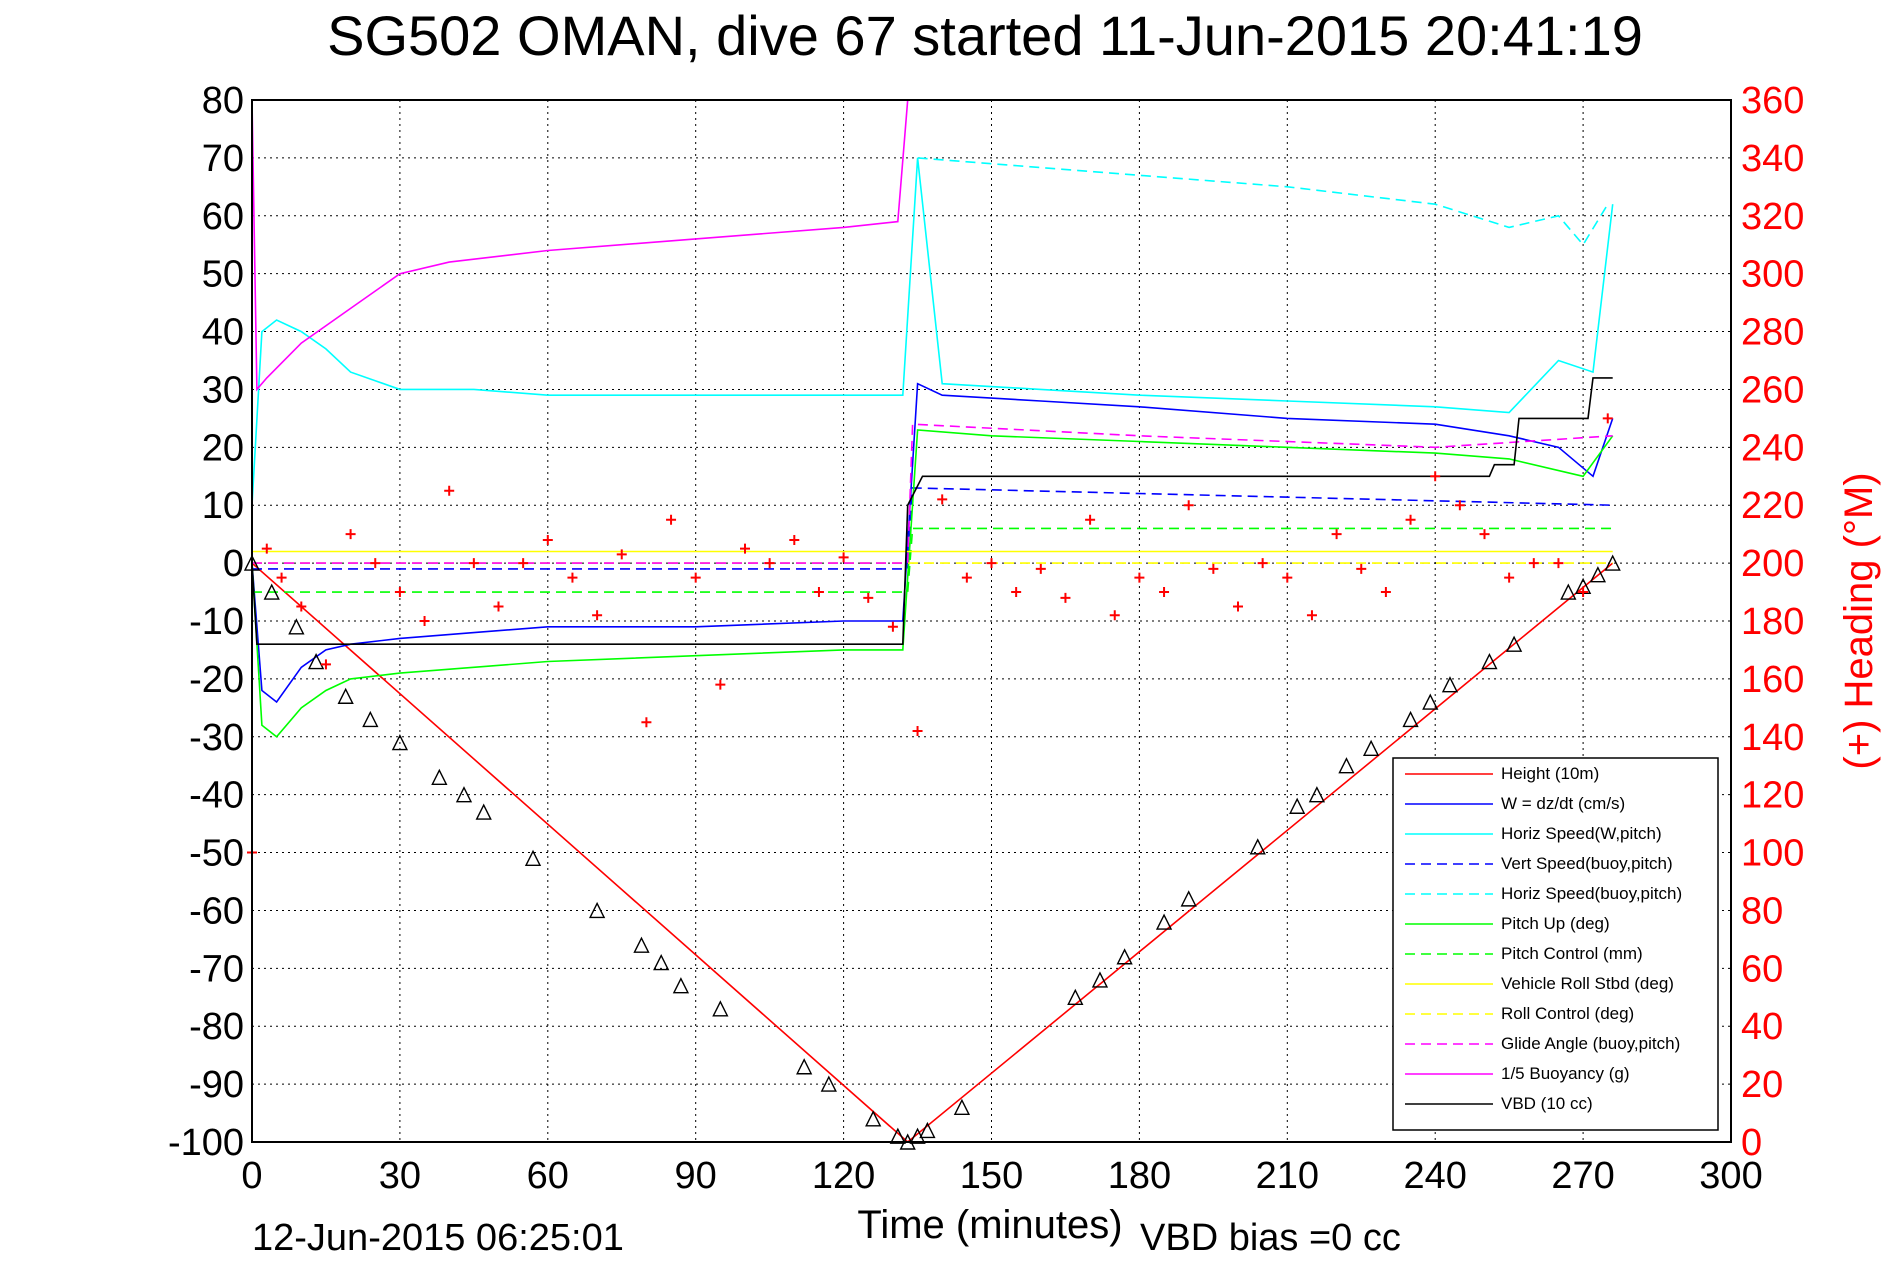  I want to click on y-tick-label: -100, so click(206, 1143).